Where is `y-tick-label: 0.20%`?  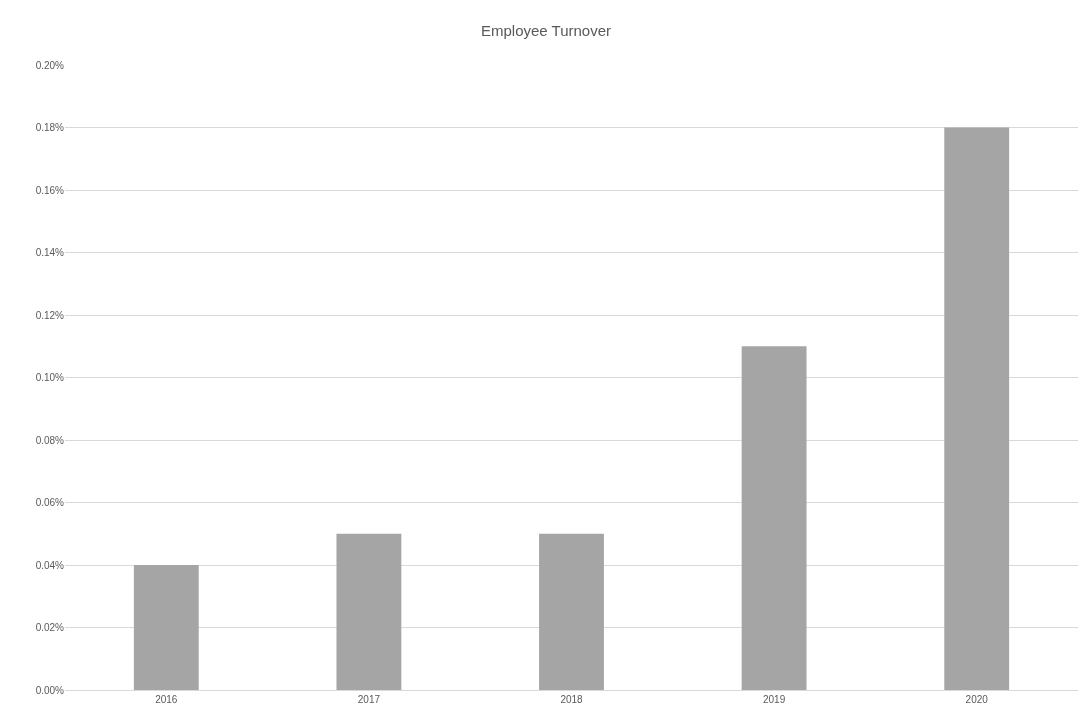 y-tick-label: 0.20% is located at coordinates (50, 65).